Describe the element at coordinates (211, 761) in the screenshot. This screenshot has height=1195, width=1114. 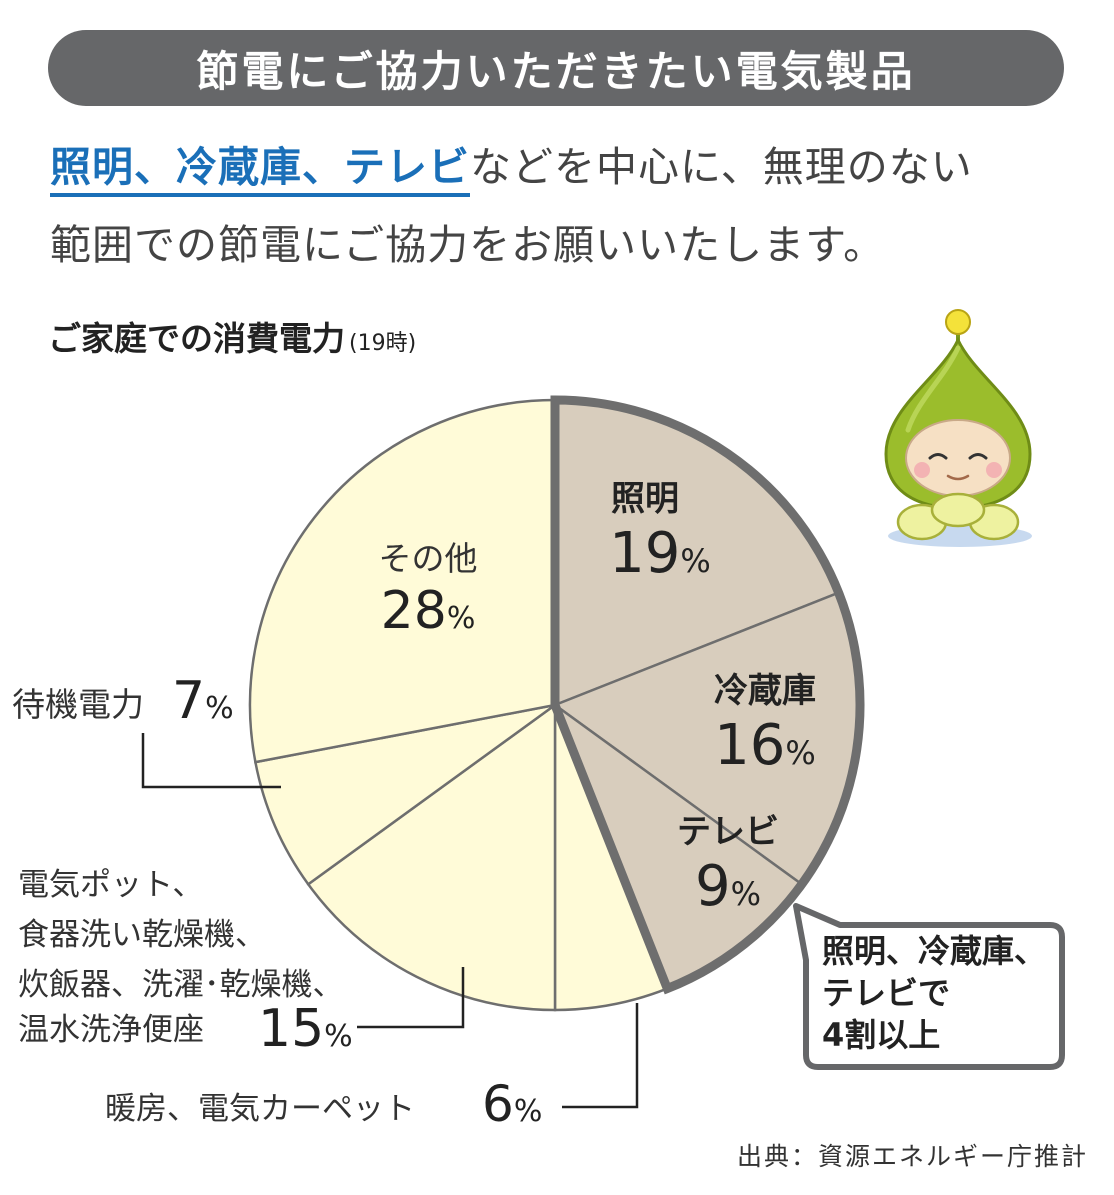
I see `leader-standby` at that location.